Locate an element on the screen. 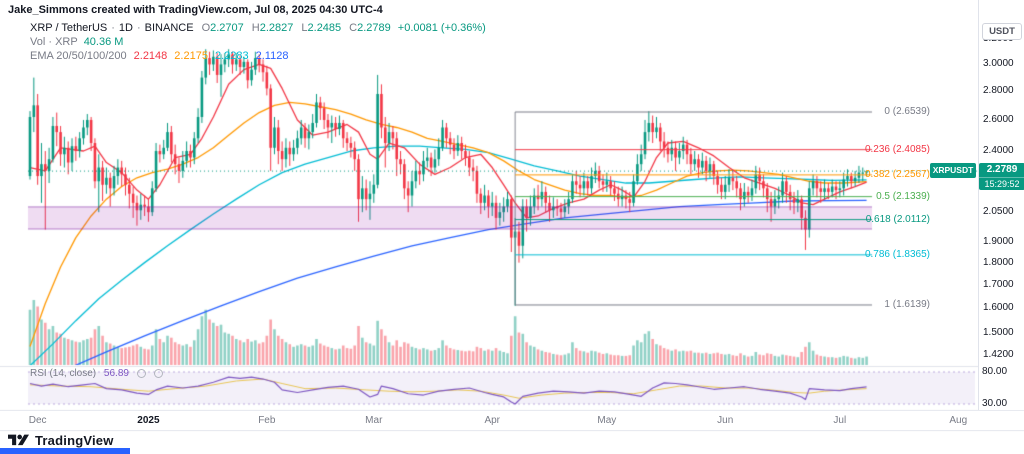 This screenshot has height=454, width=1024. ema20-value: 2.2148 is located at coordinates (150, 56).